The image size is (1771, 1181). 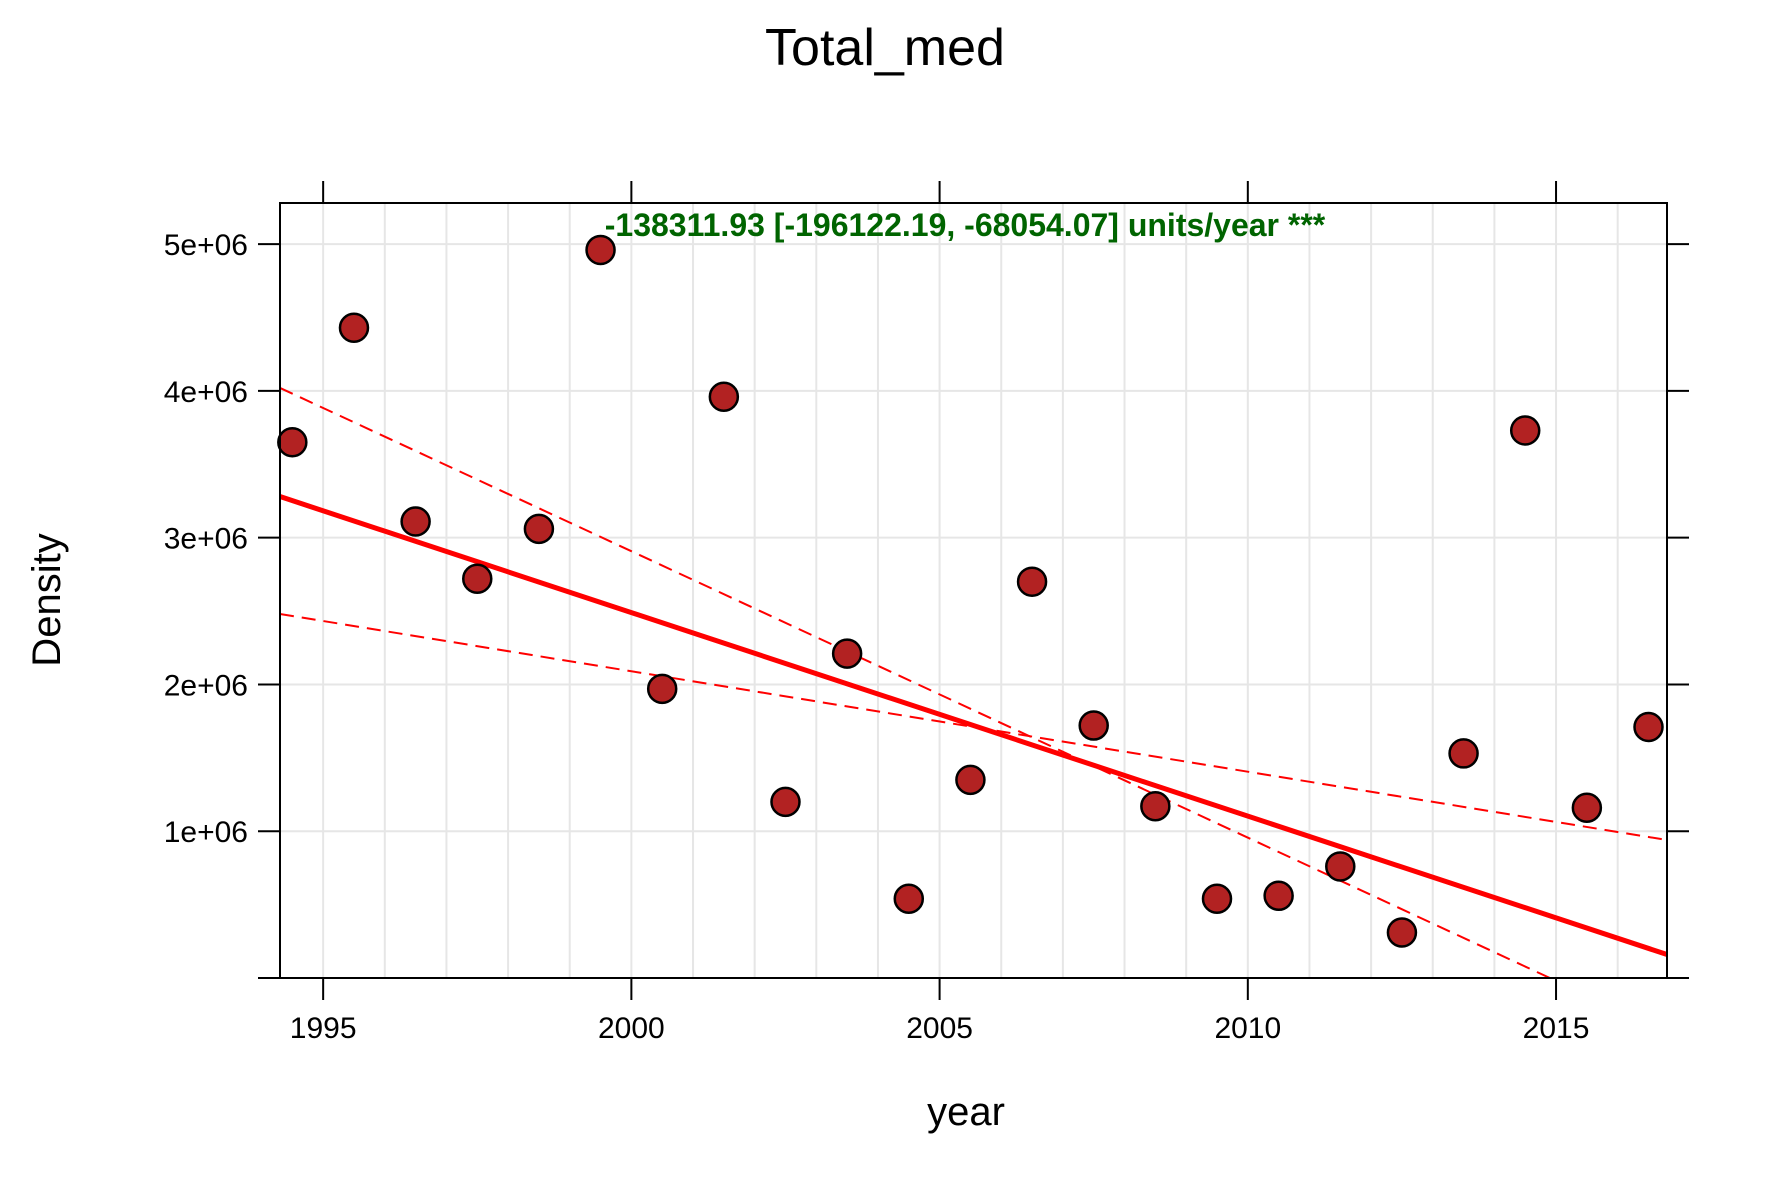 What do you see at coordinates (206, 392) in the screenshot?
I see `y-tick-label: 4e+06` at bounding box center [206, 392].